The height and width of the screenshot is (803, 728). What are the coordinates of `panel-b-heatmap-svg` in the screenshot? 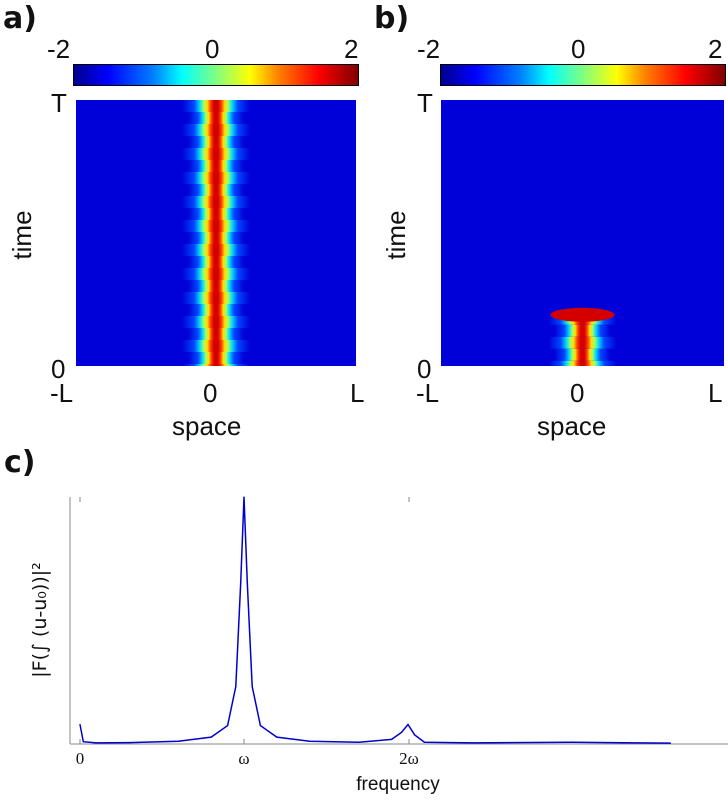 It's located at (582, 233).